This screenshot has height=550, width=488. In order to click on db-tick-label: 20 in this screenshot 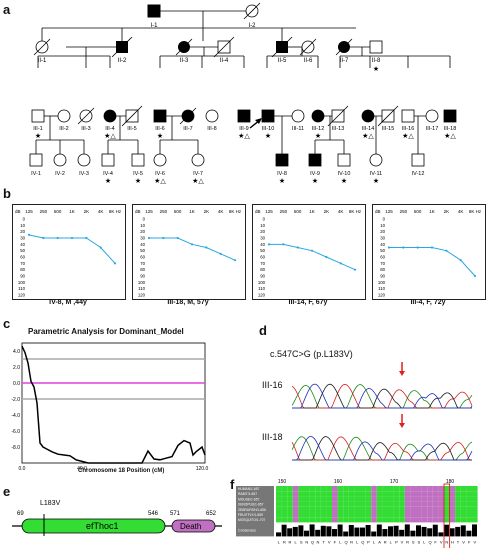, I will do `click(382, 231)`.